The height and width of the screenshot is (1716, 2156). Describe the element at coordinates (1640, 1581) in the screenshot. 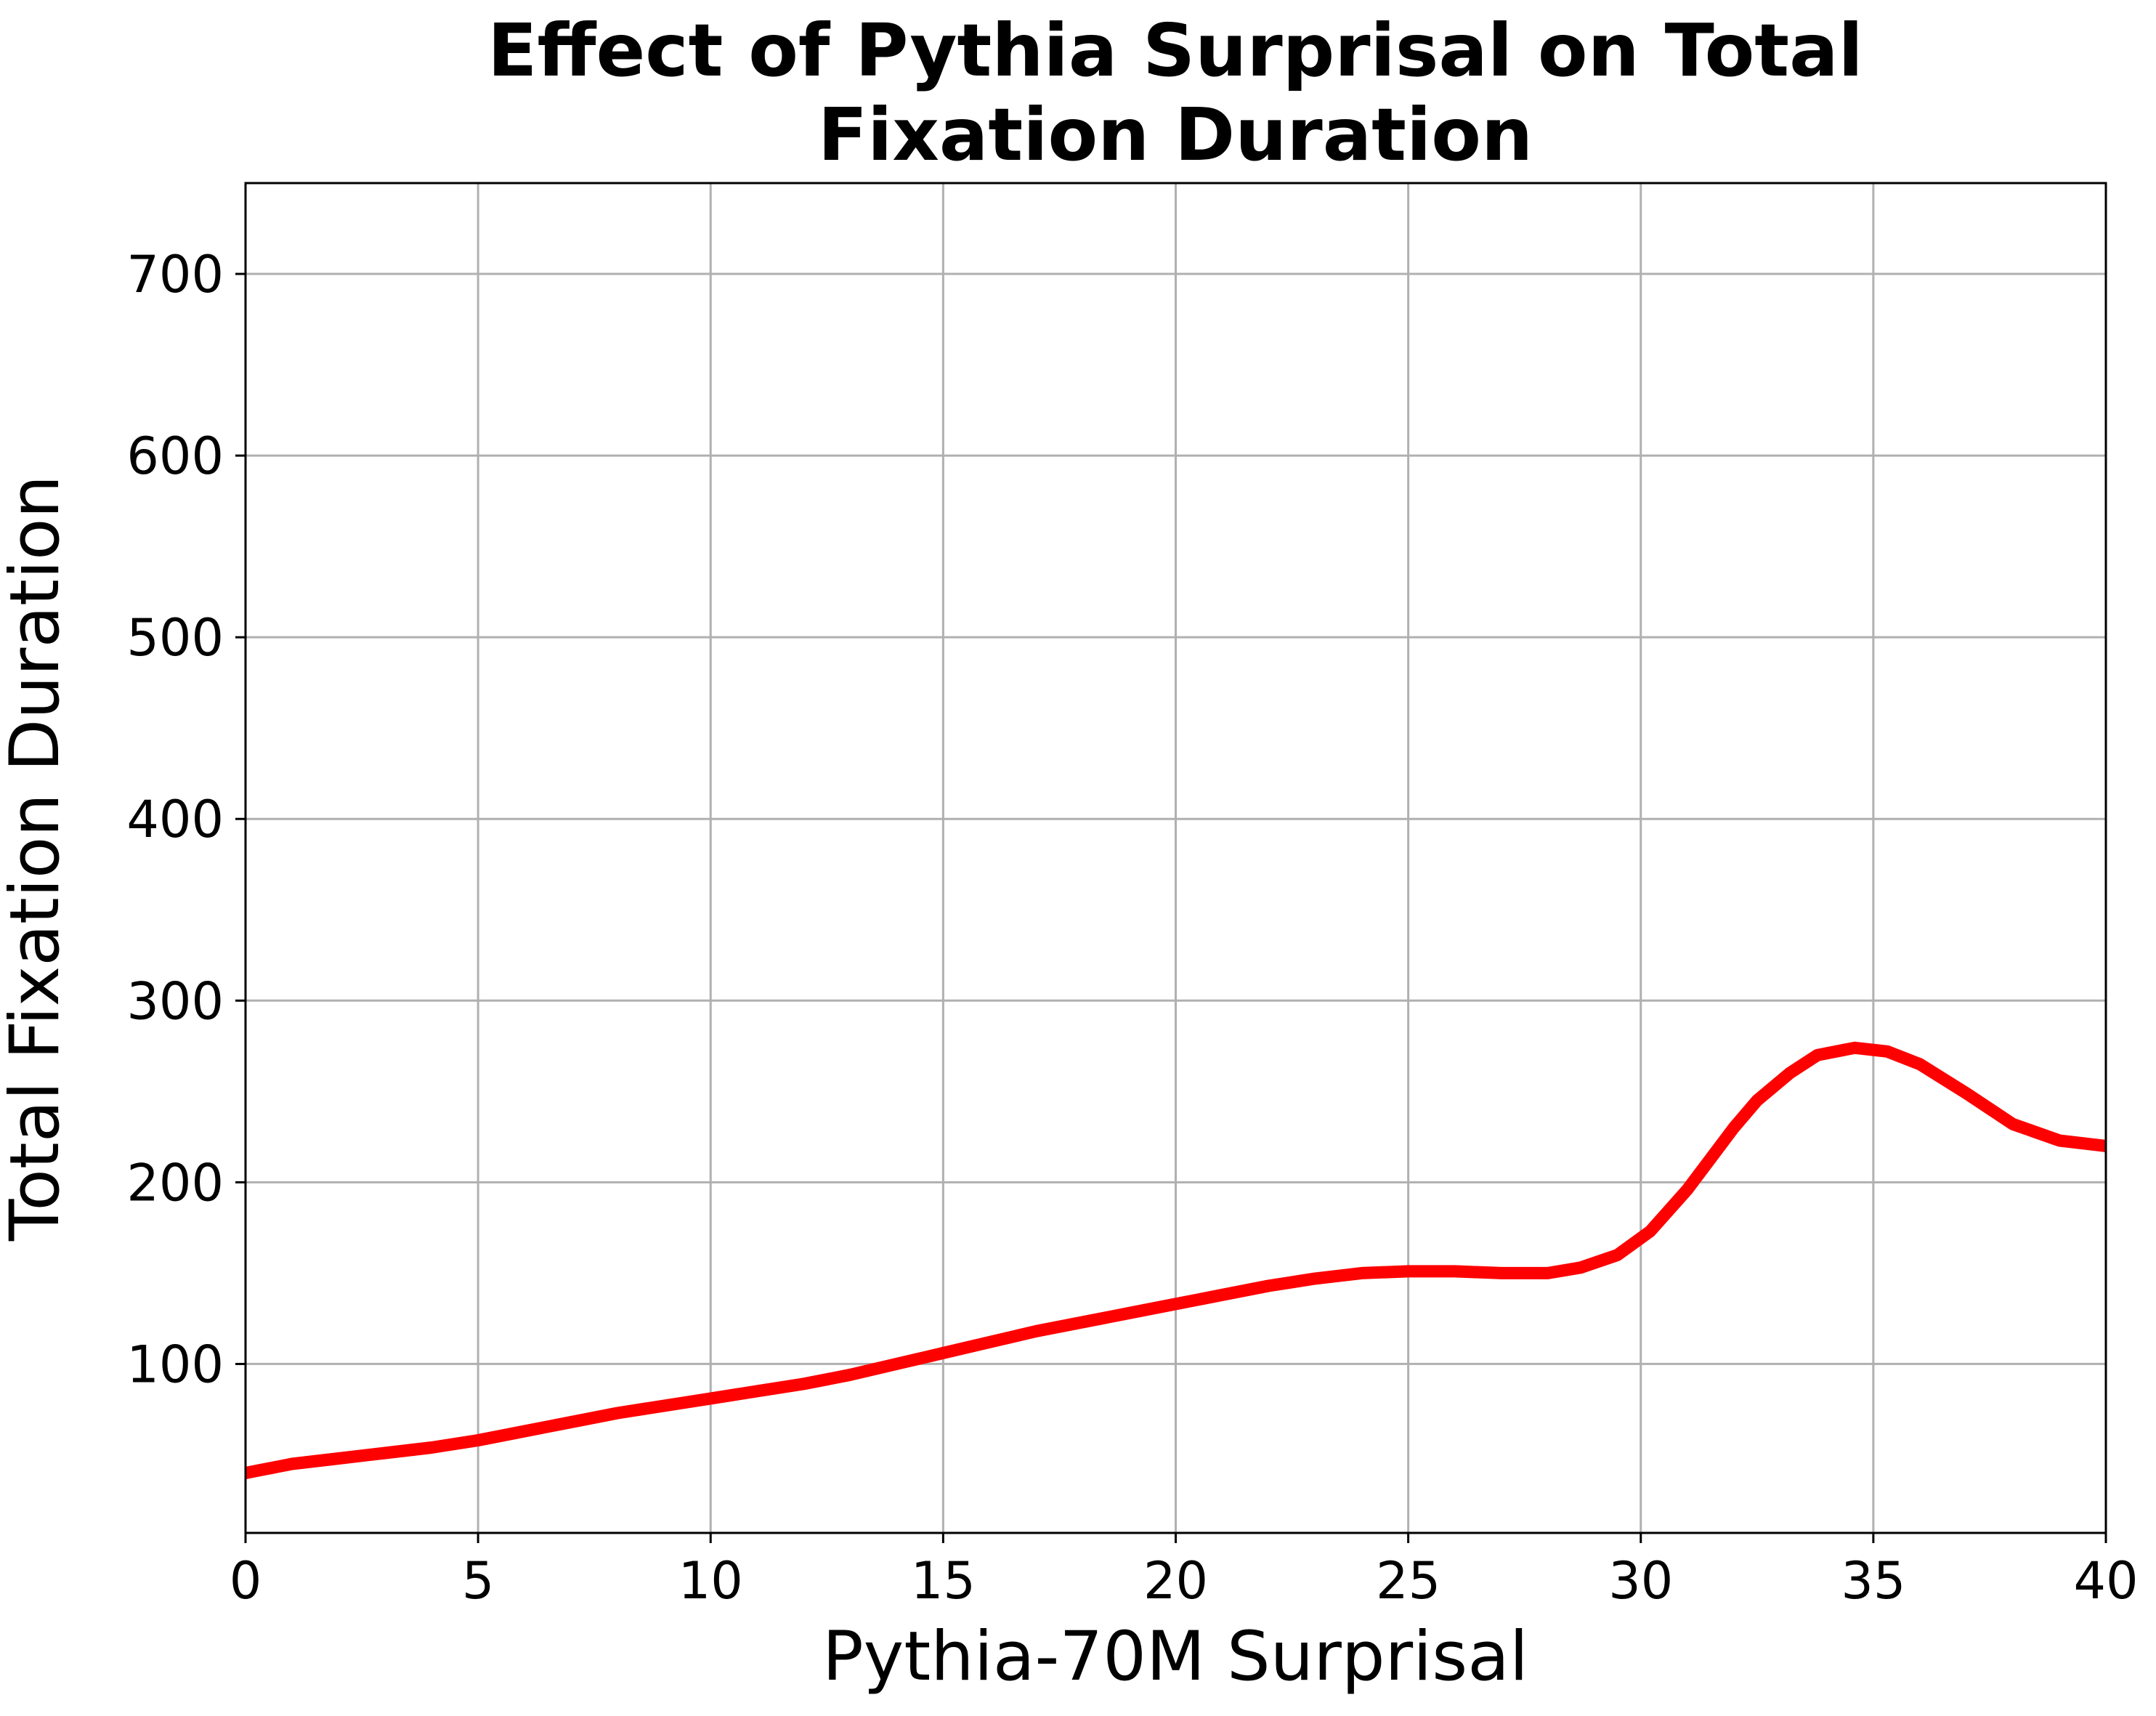

I see `x-tick-label: 30` at that location.